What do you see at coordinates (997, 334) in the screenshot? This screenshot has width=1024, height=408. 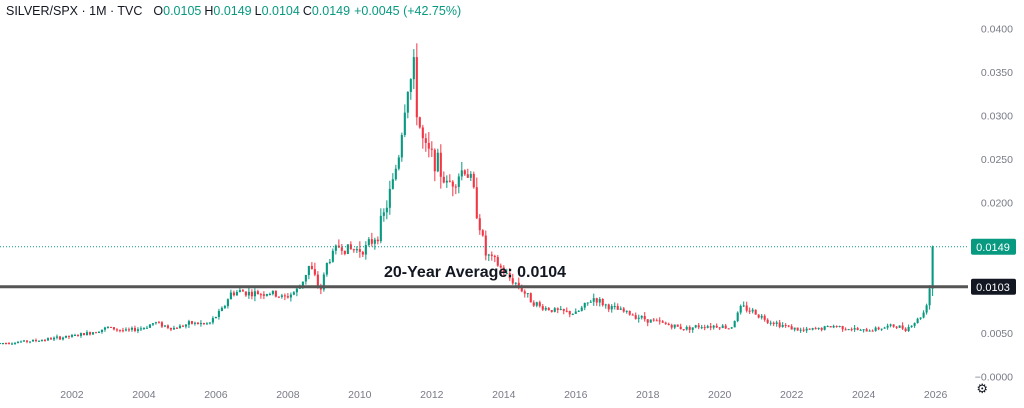 I see `y-tick-label: 0.0050` at bounding box center [997, 334].